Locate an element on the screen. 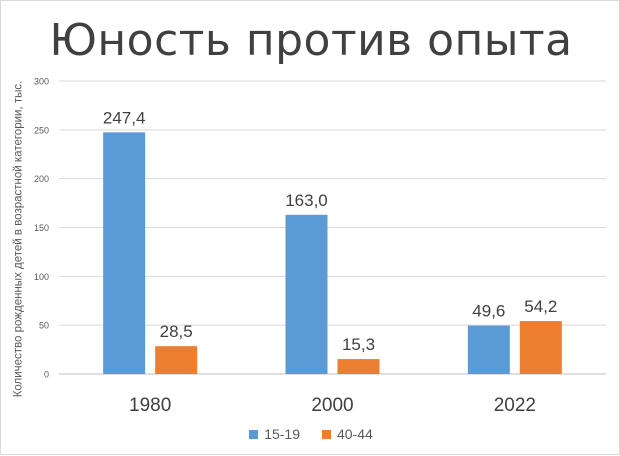 This screenshot has height=456, width=620. bar-40-44-2022 is located at coordinates (540, 347).